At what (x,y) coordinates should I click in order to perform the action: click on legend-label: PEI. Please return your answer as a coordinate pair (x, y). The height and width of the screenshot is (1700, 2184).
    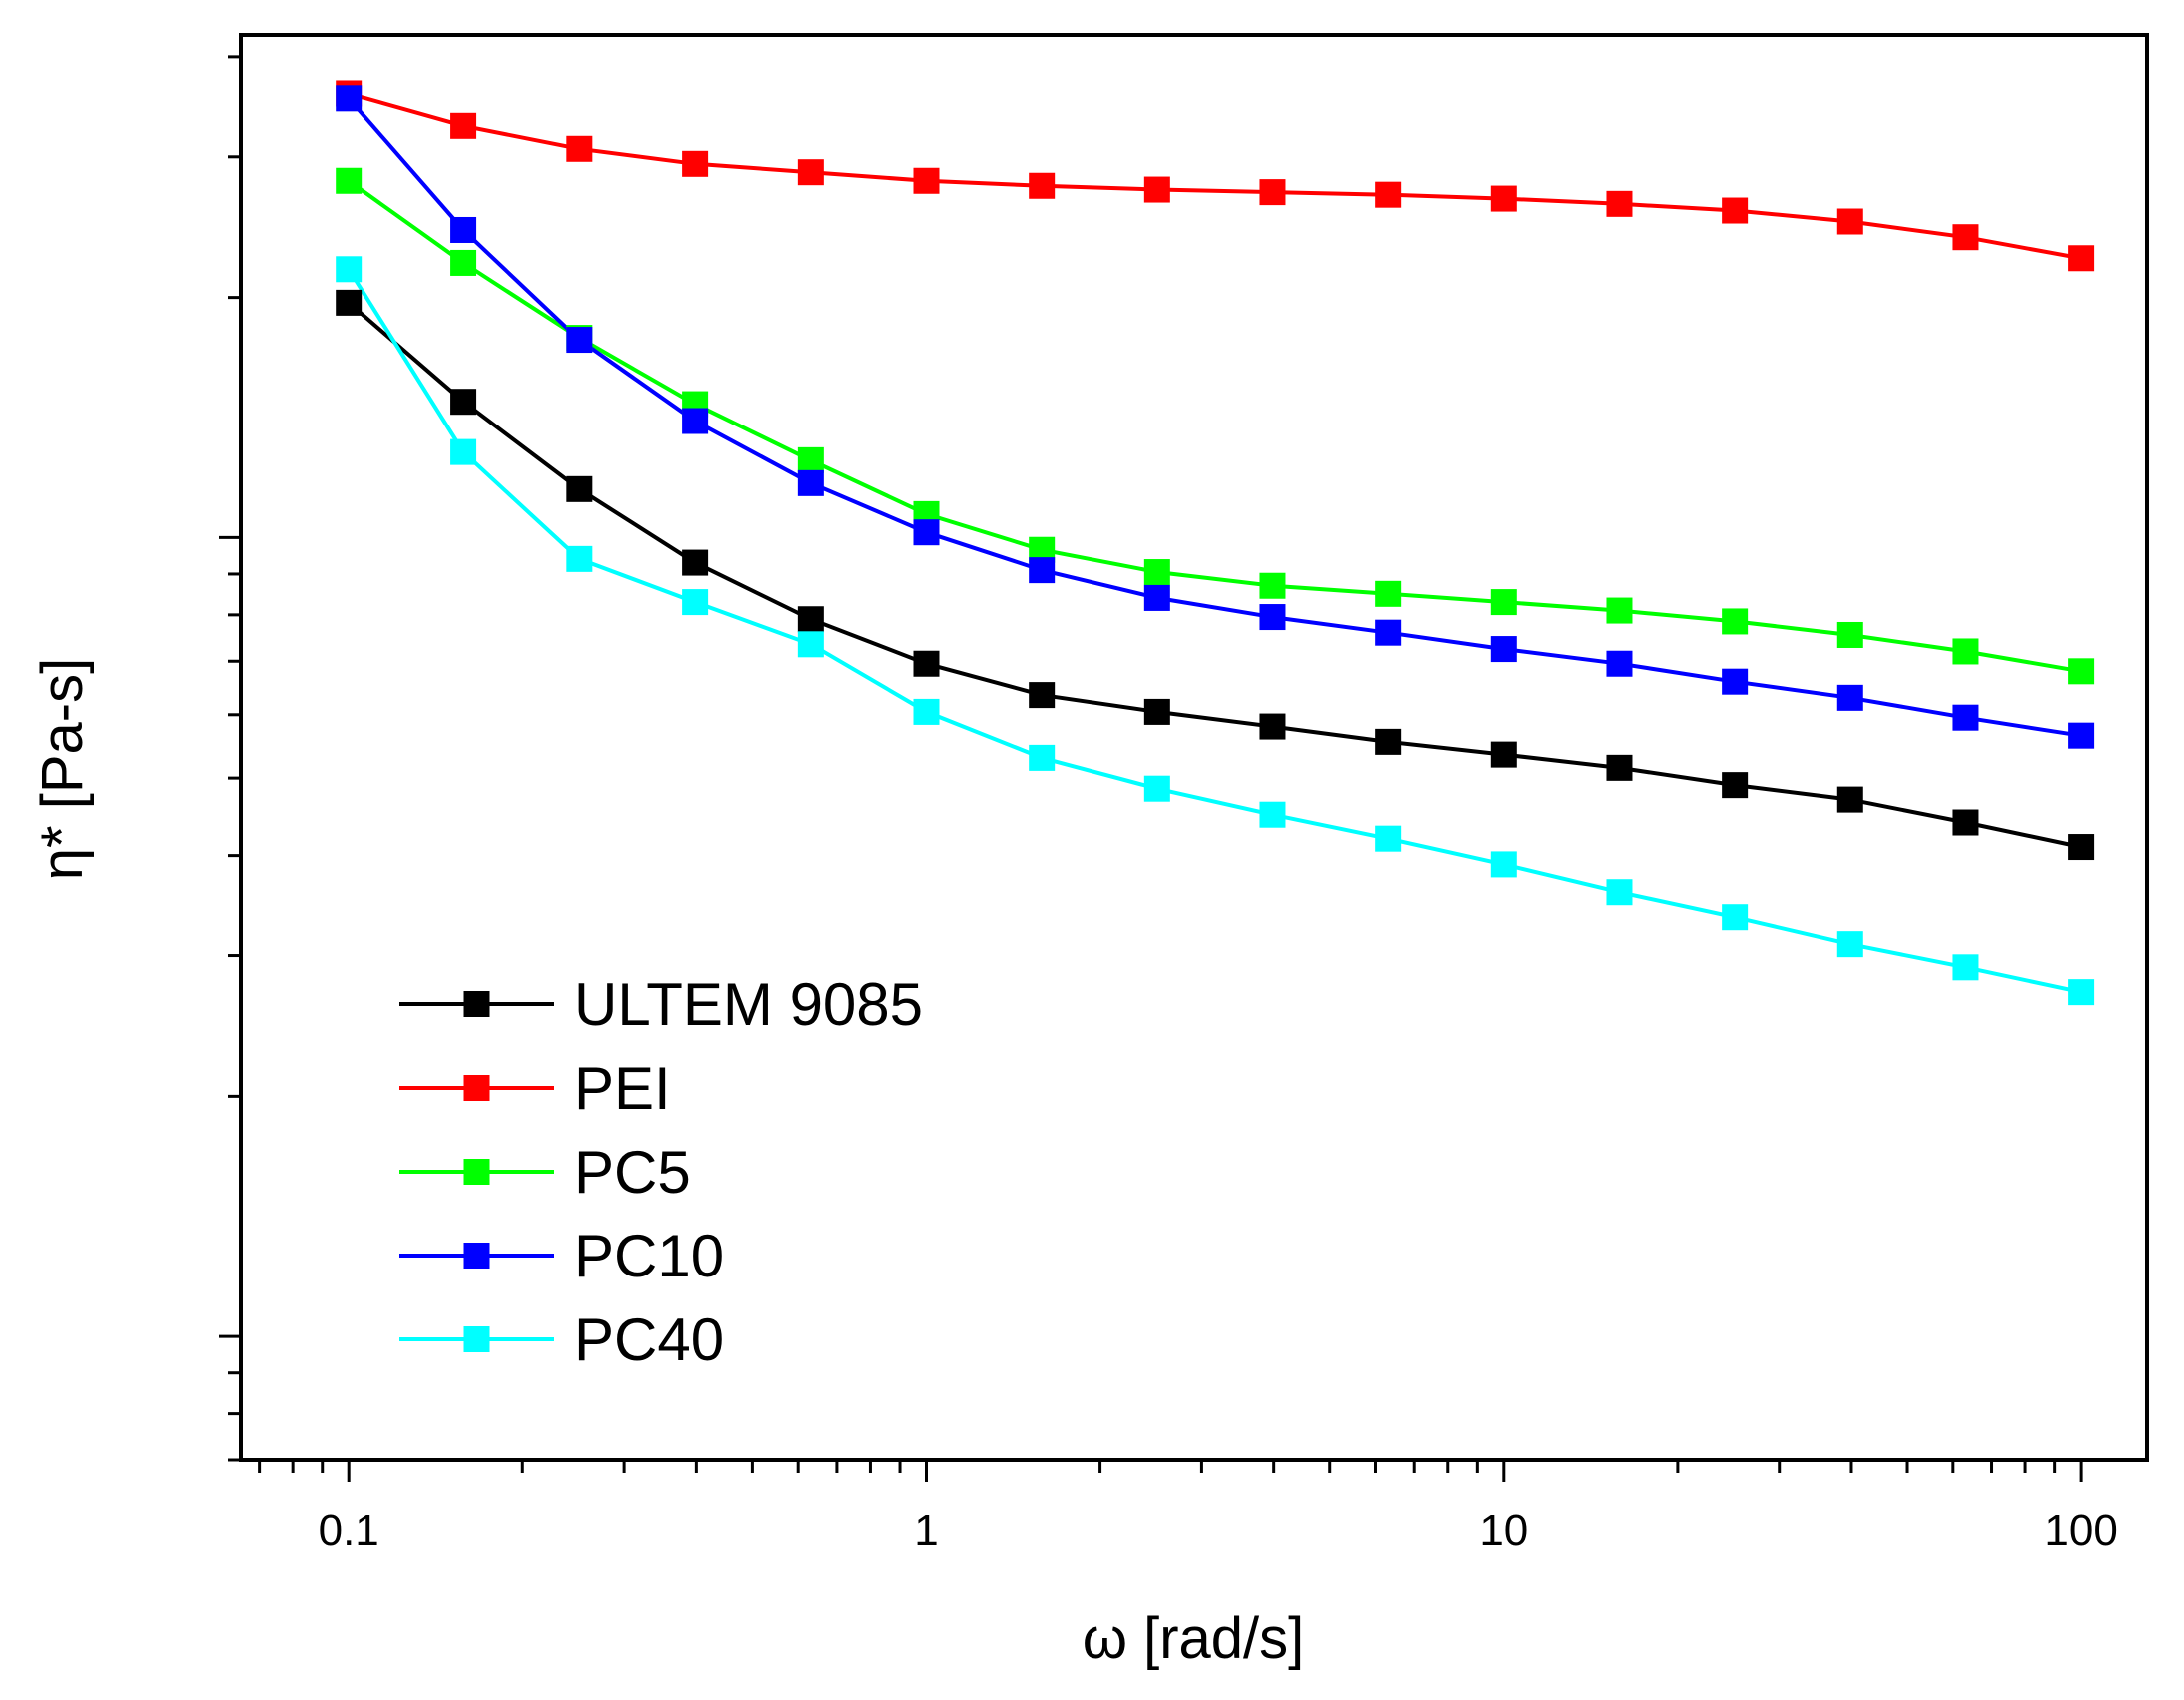
    Looking at the image, I should click on (622, 1088).